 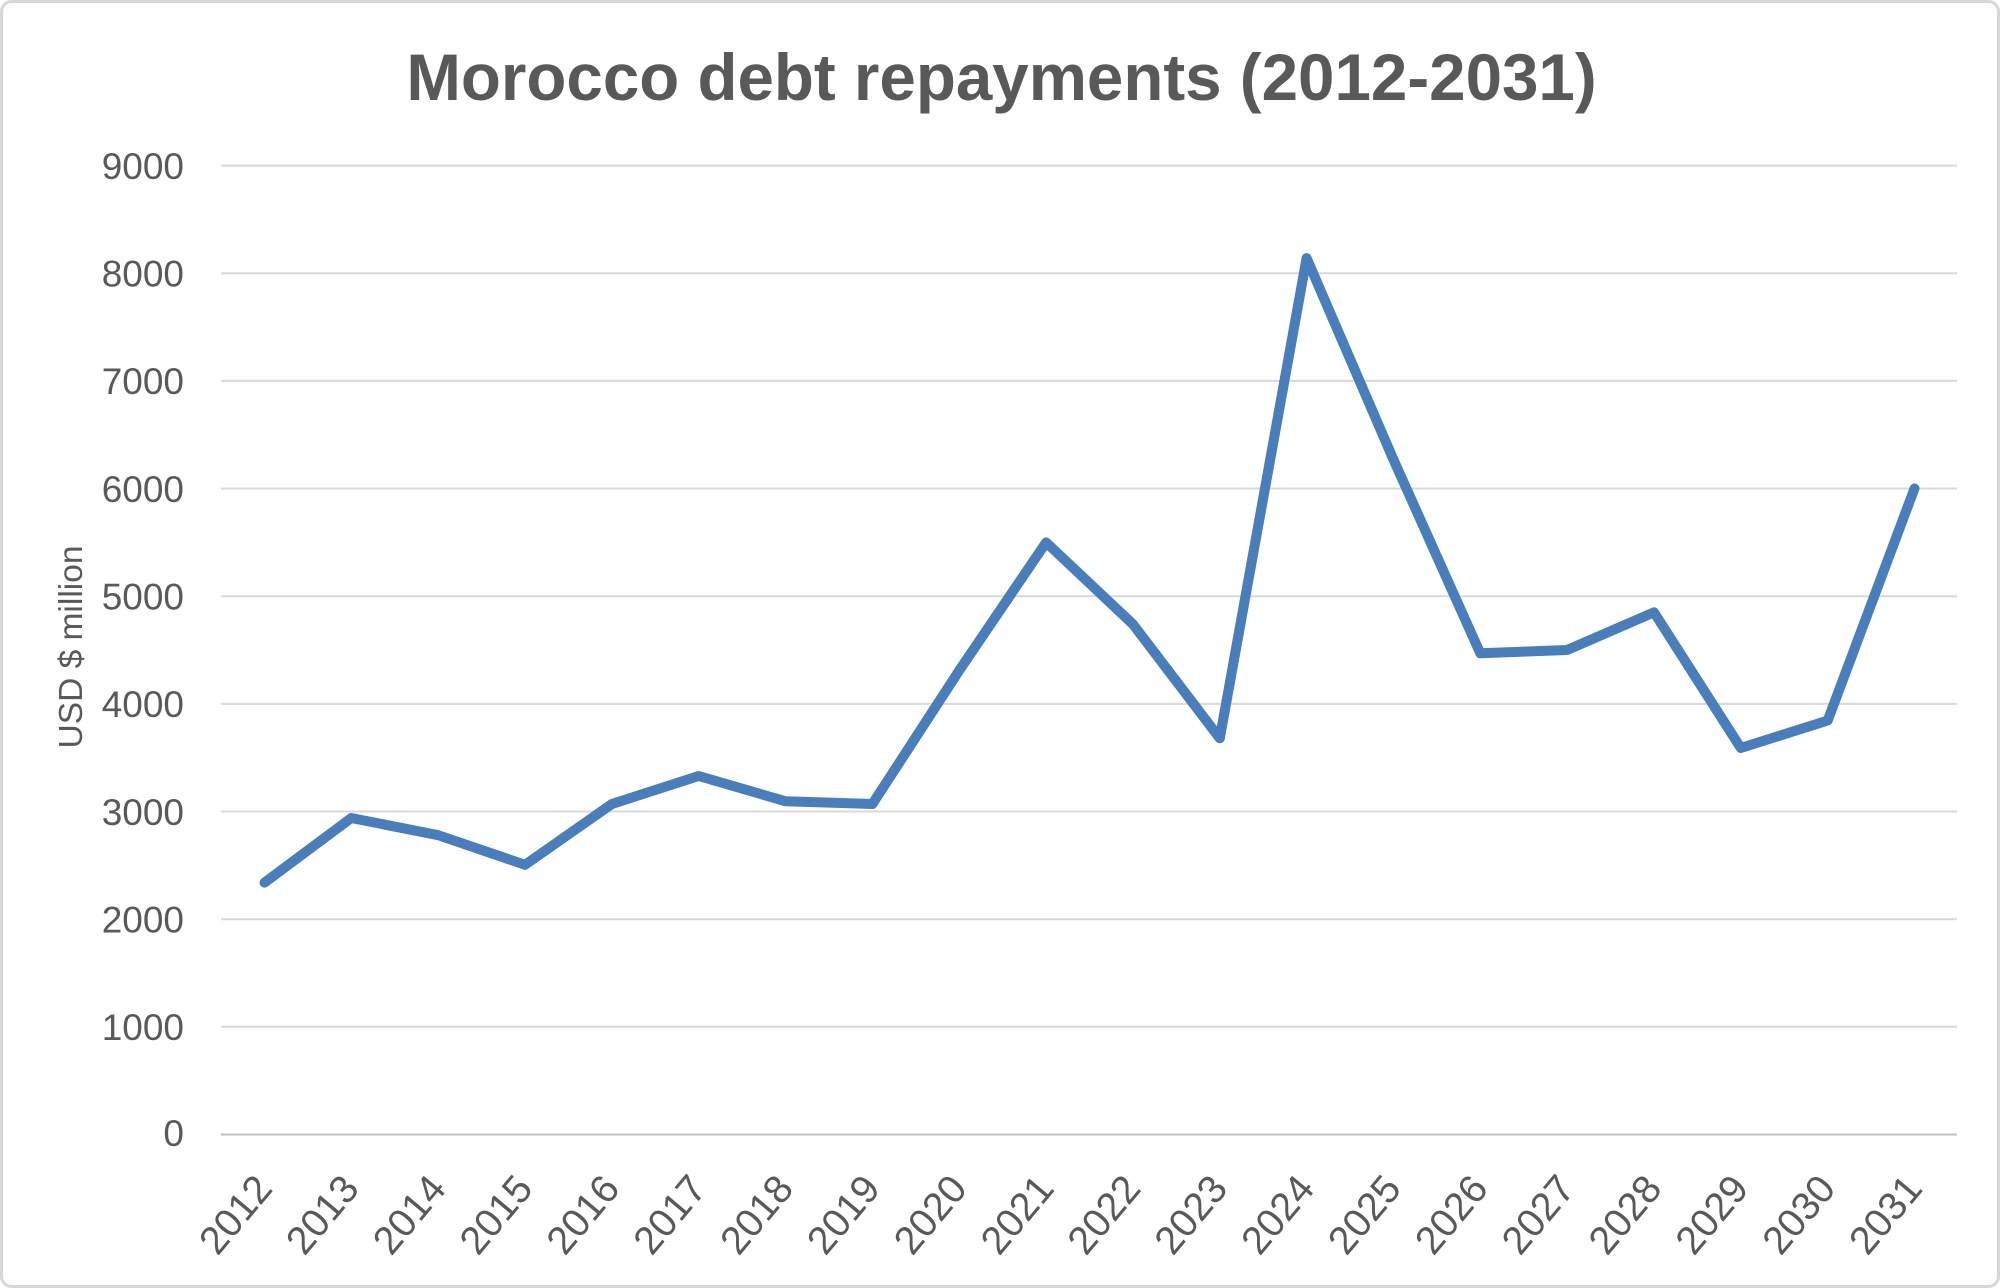 I want to click on svg-text: 9000, so click(x=143, y=166).